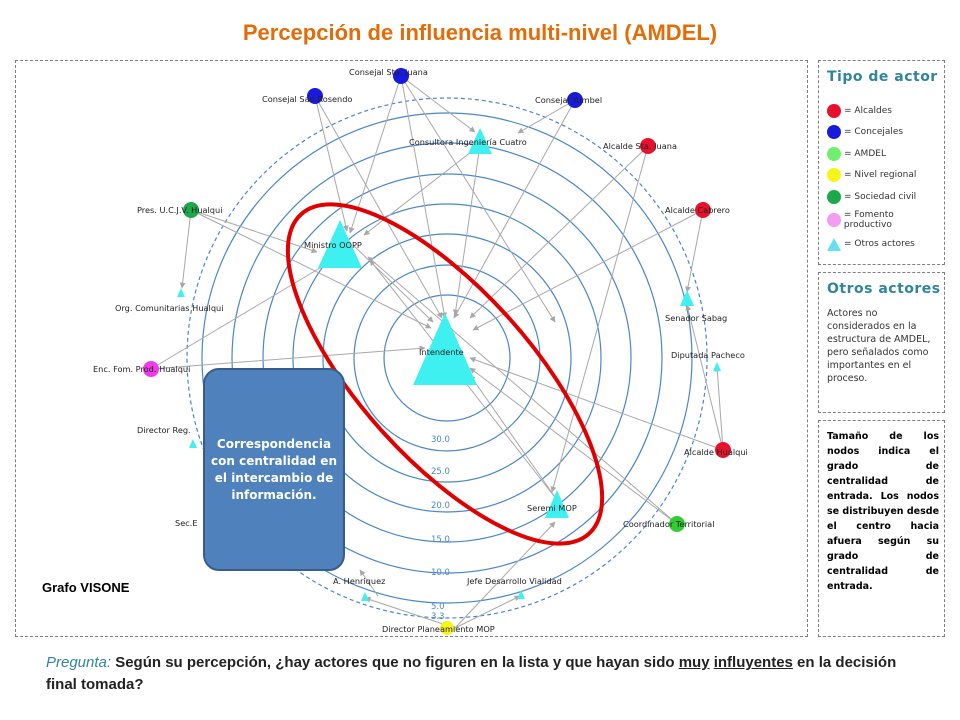 The height and width of the screenshot is (720, 960). Describe the element at coordinates (834, 220) in the screenshot. I see `fomento-productivo-dot-icon` at that location.